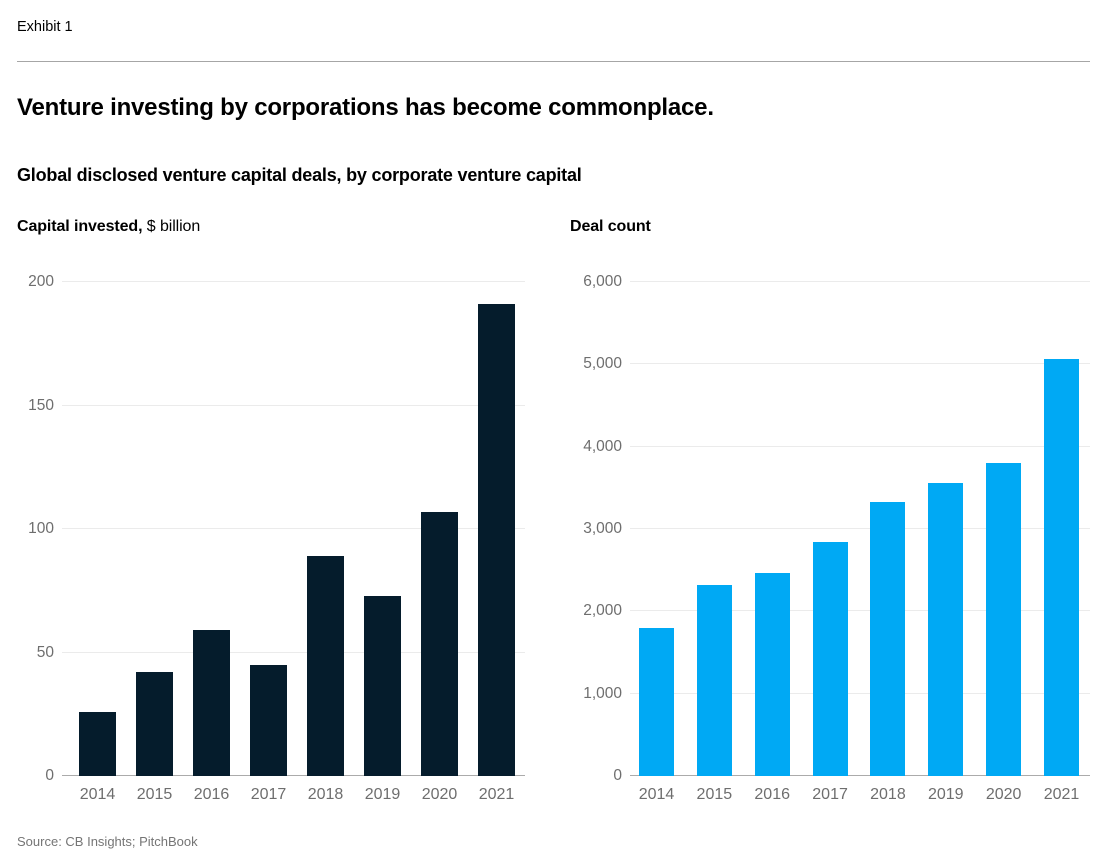 Image resolution: width=1107 pixels, height=860 pixels. I want to click on y-tick-label: 6,000, so click(602, 281).